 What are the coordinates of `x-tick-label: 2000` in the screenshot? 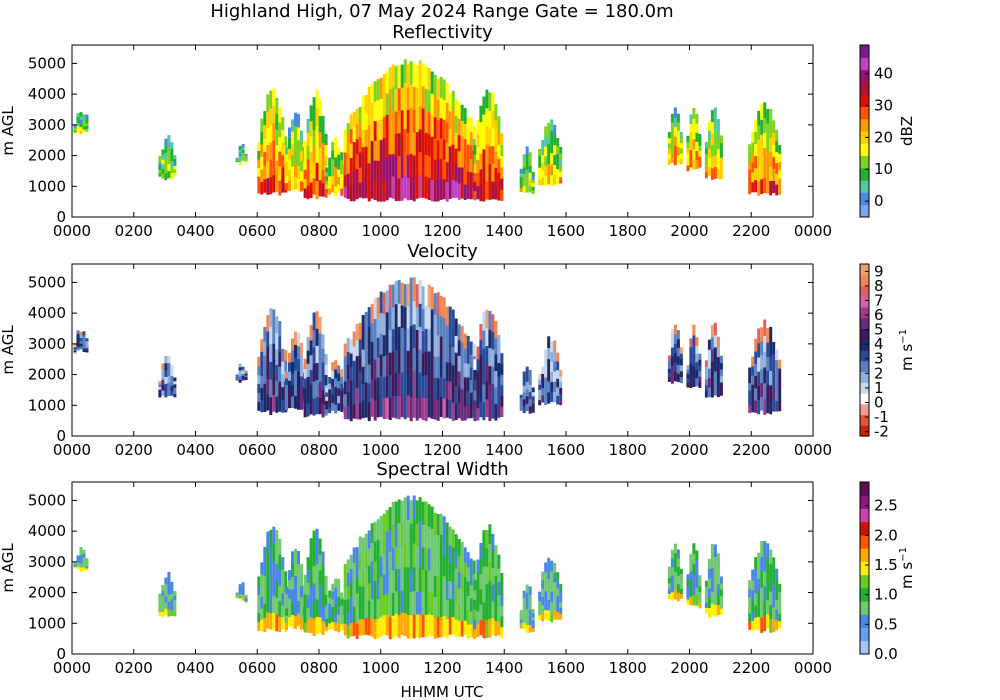 It's located at (689, 668).